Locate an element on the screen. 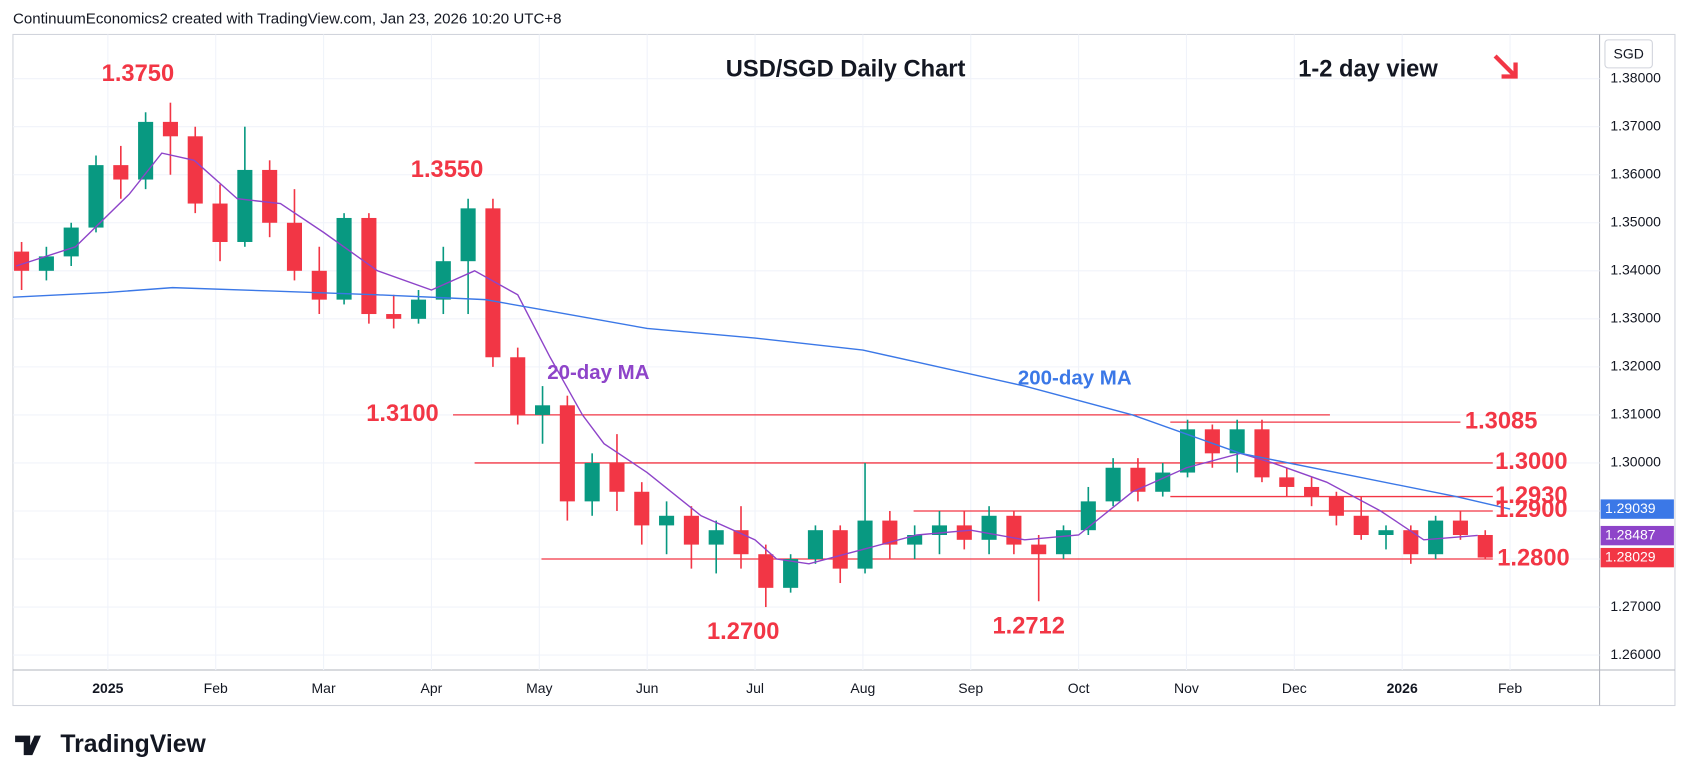 The width and height of the screenshot is (1689, 782). x-tick-label: Jul is located at coordinates (755, 688).